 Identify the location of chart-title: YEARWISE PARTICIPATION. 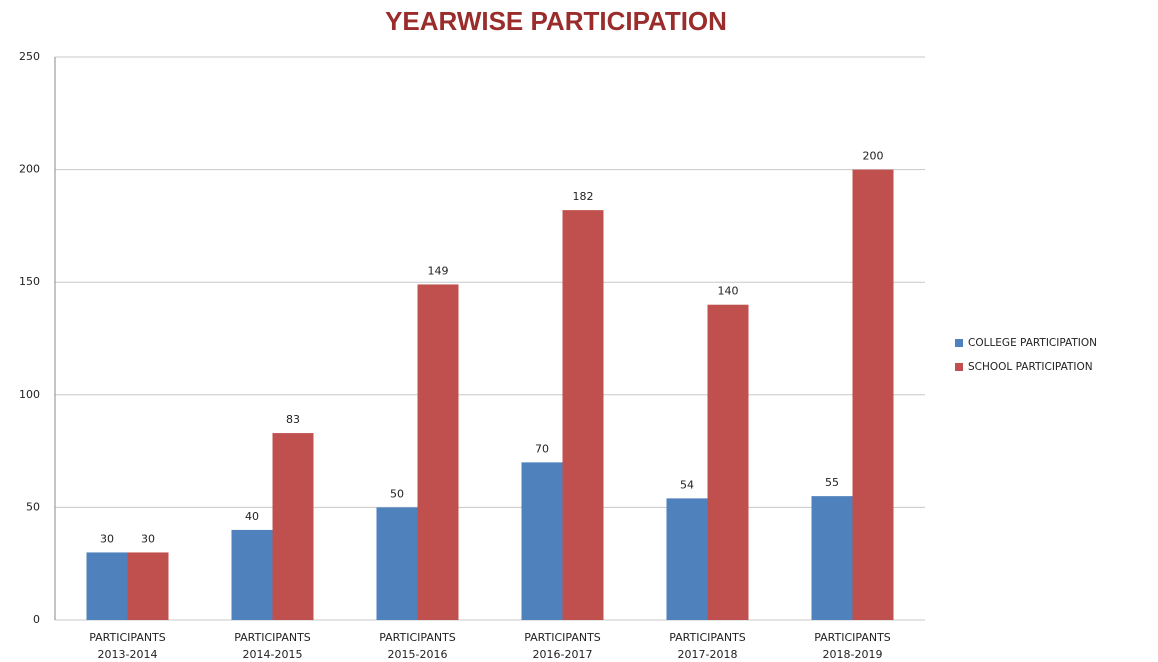
(556, 21).